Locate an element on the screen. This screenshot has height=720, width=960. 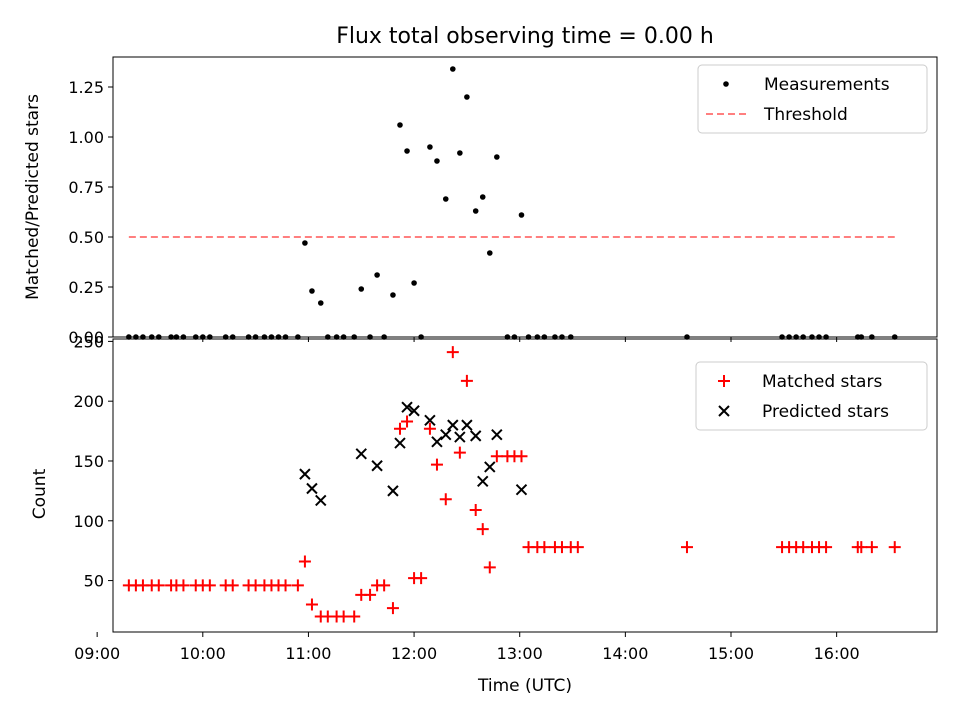
y-tick-label: 0.00 is located at coordinates (86, 337).